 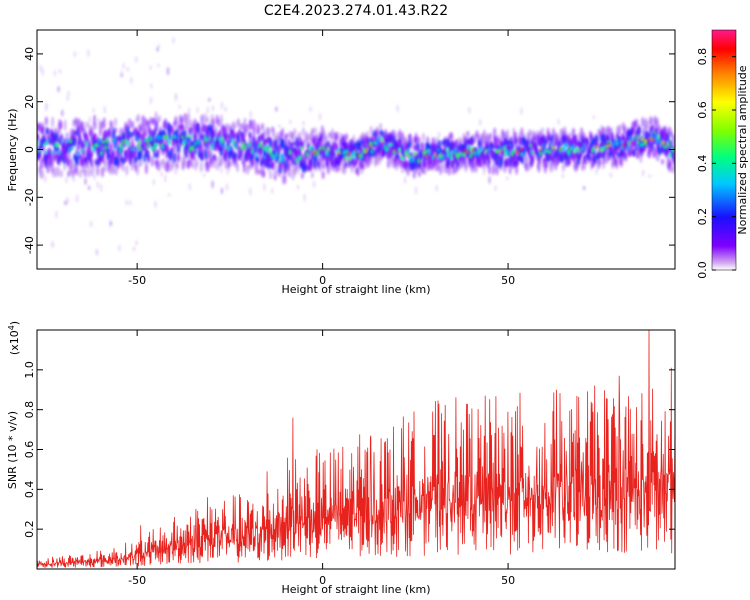 I want to click on snr-ytick-label: 0.2, so click(x=29, y=529).